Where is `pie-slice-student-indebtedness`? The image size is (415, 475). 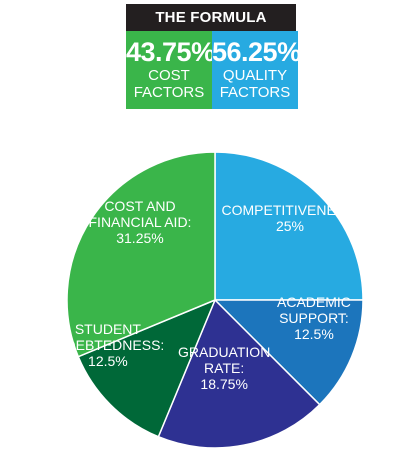 pie-slice-student-indebtedness is located at coordinates (147, 368).